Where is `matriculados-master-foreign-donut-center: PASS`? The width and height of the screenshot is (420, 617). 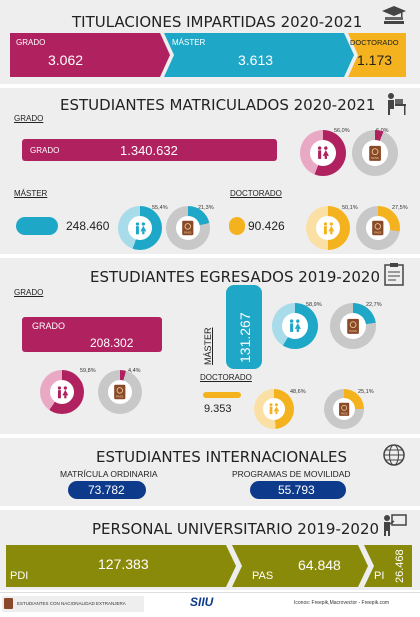
matriculados-master-foreign-donut-center: PASS is located at coordinates (188, 228).